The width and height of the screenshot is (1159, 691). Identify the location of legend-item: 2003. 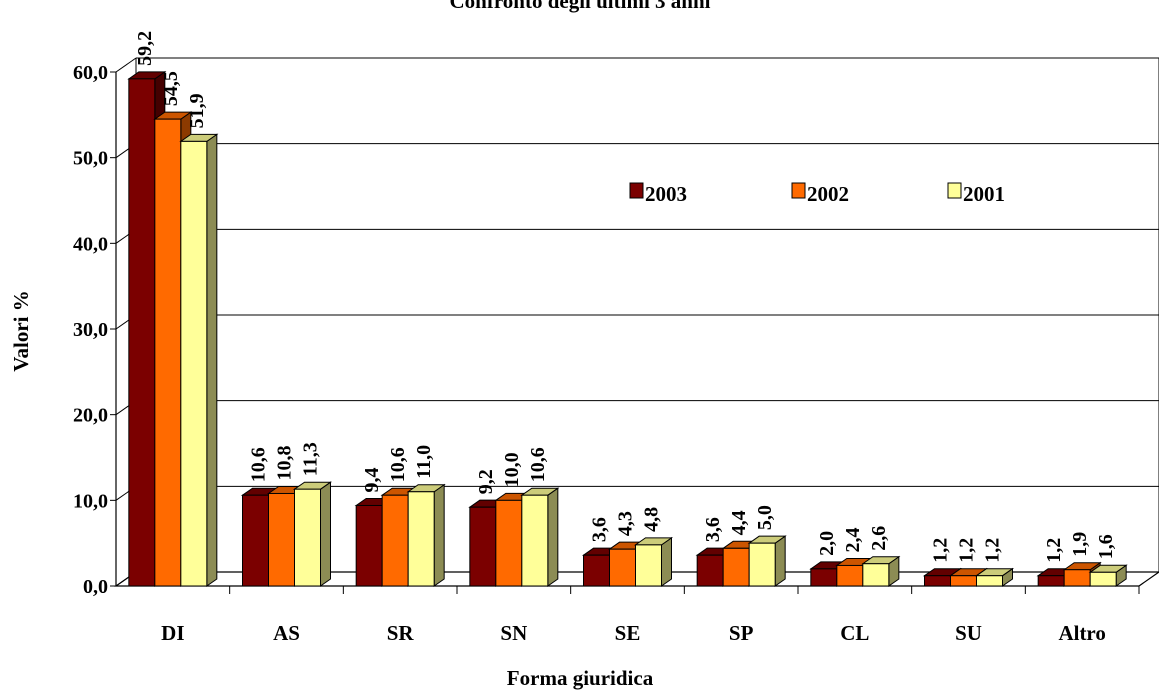
(658, 194).